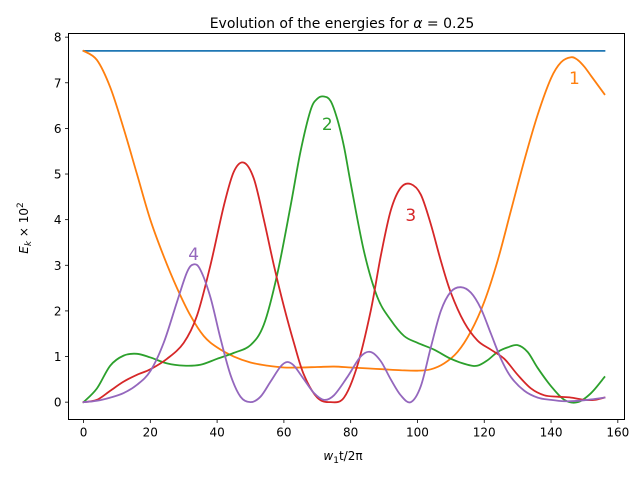 This screenshot has width=640, height=480. I want to click on y-tick-label: 8, so click(58, 38).